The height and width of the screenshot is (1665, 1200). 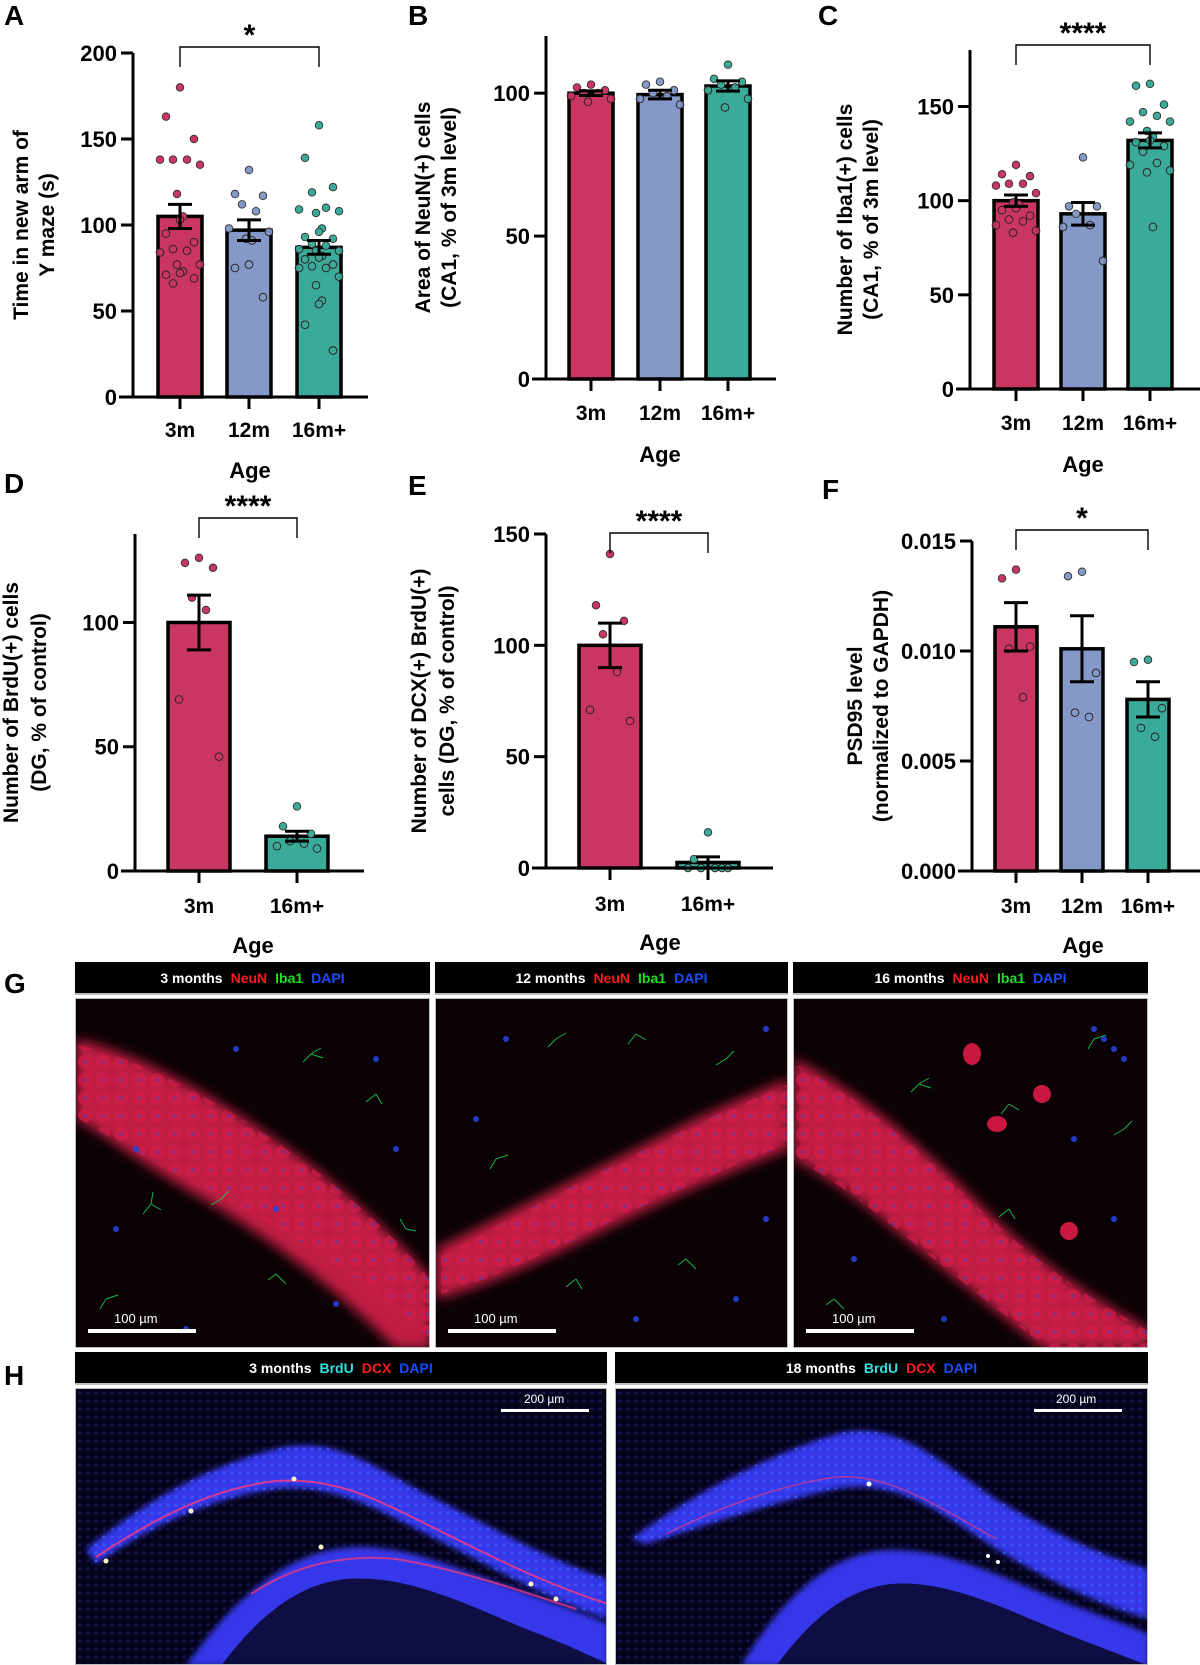 I want to click on y-tick-label: 0.005, so click(x=928, y=761).